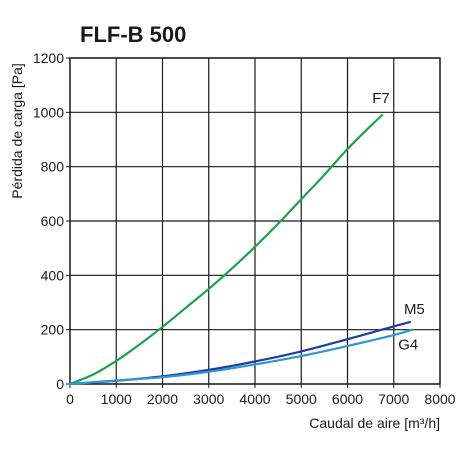  I want to click on y-tick-label: 600, so click(53, 221).